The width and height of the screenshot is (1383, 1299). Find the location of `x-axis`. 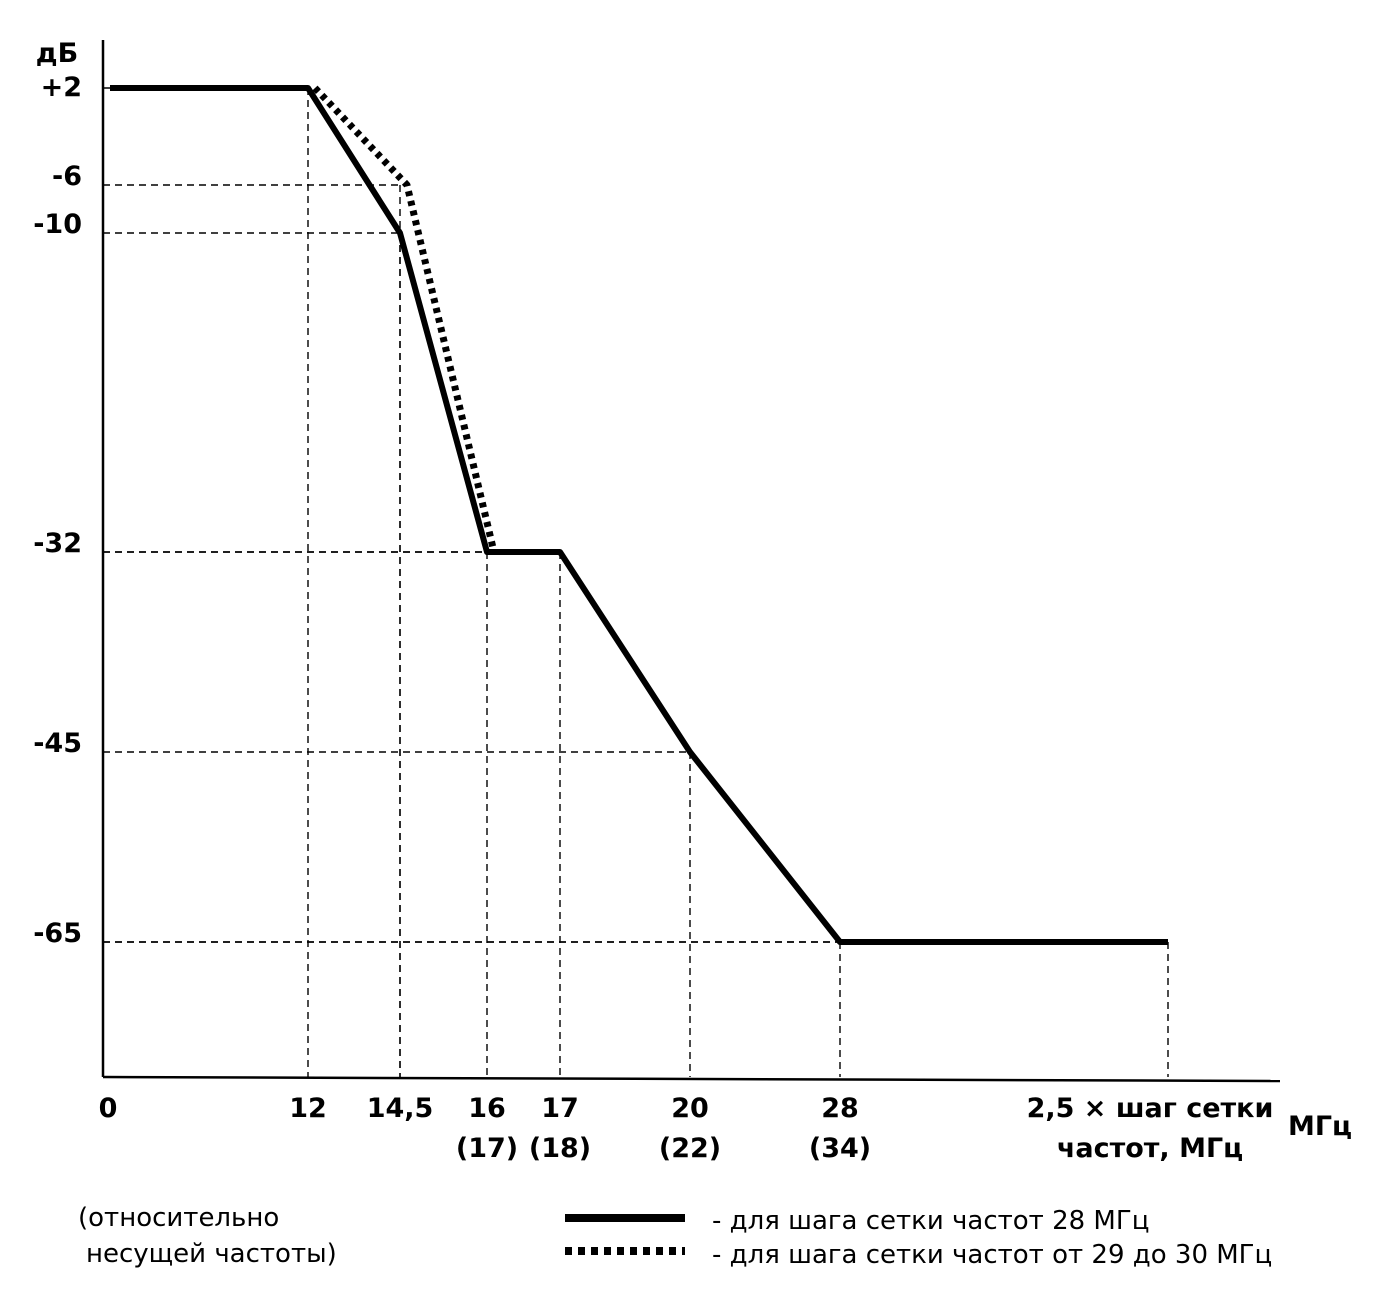

x-axis is located at coordinates (691, 1079).